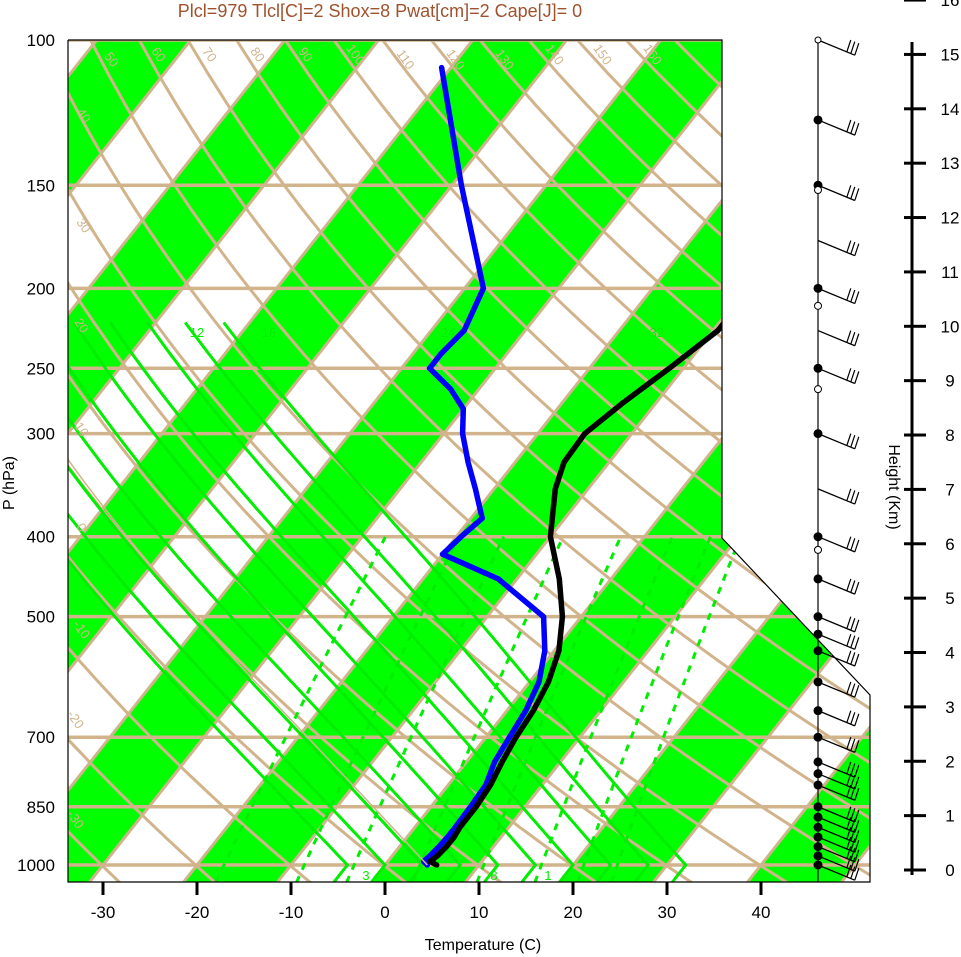 This screenshot has width=961, height=957. I want to click on moist-adiabat-label-1: 16, so click(269, 332).